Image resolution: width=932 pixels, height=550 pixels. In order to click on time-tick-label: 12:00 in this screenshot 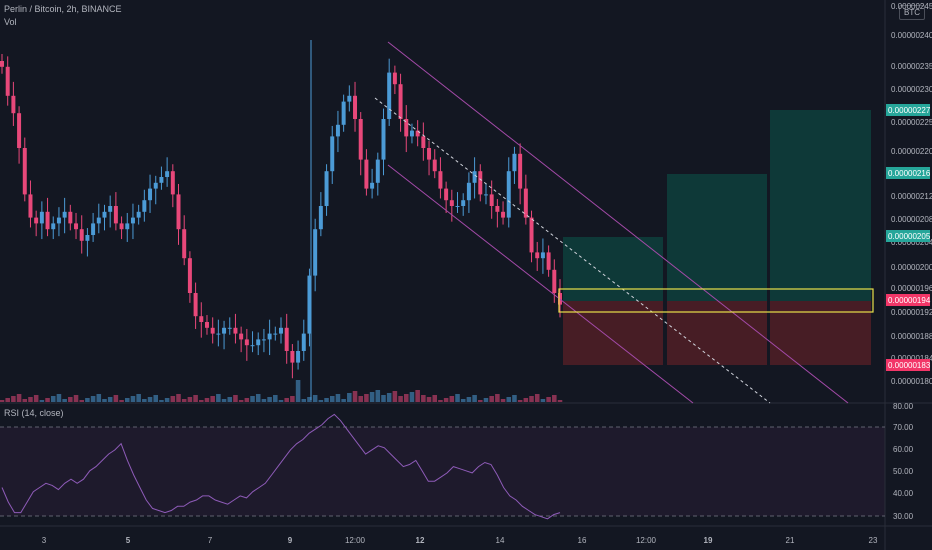, I will do `click(646, 540)`.